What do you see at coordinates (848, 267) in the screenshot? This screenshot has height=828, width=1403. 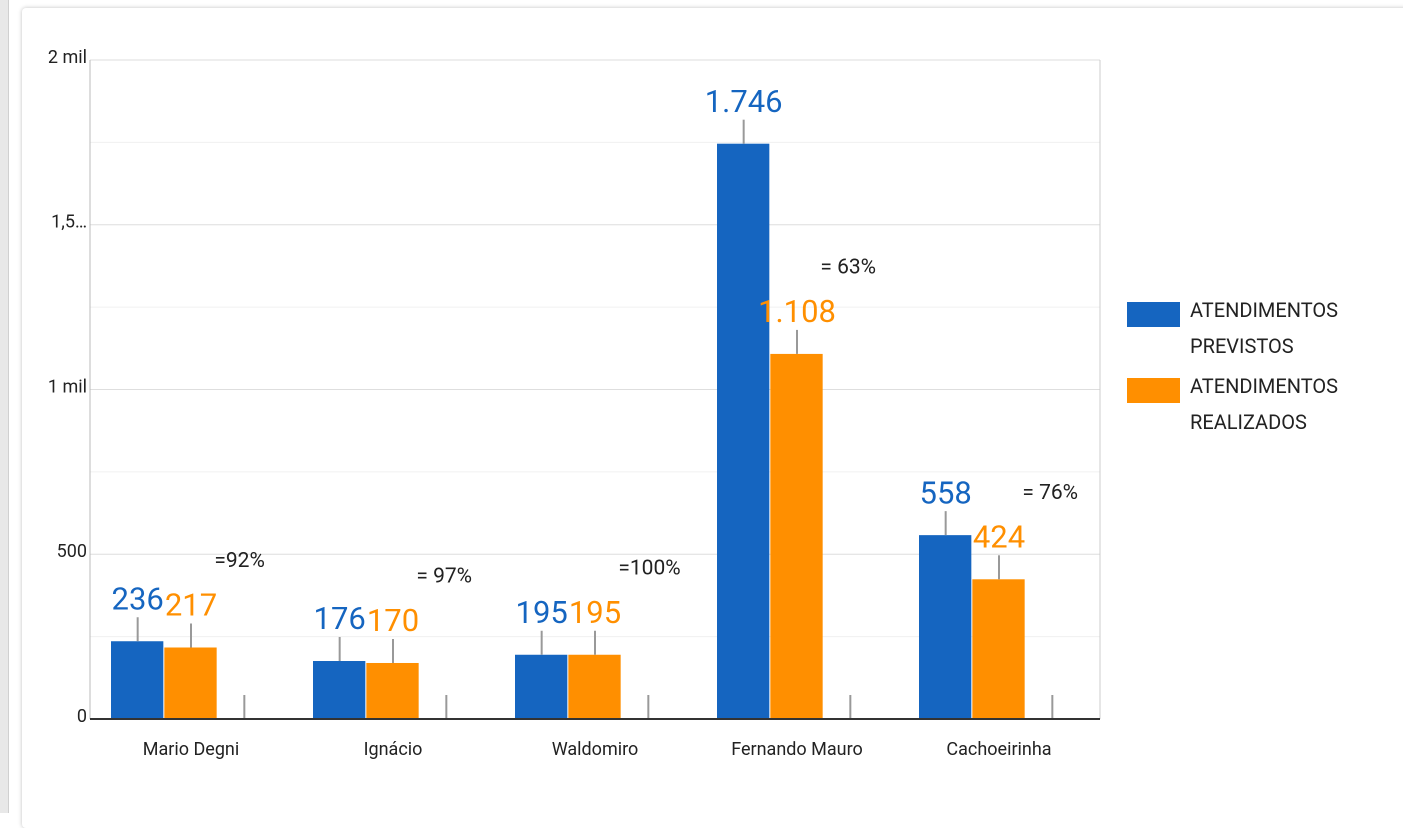 I see `annotation: = 63%` at bounding box center [848, 267].